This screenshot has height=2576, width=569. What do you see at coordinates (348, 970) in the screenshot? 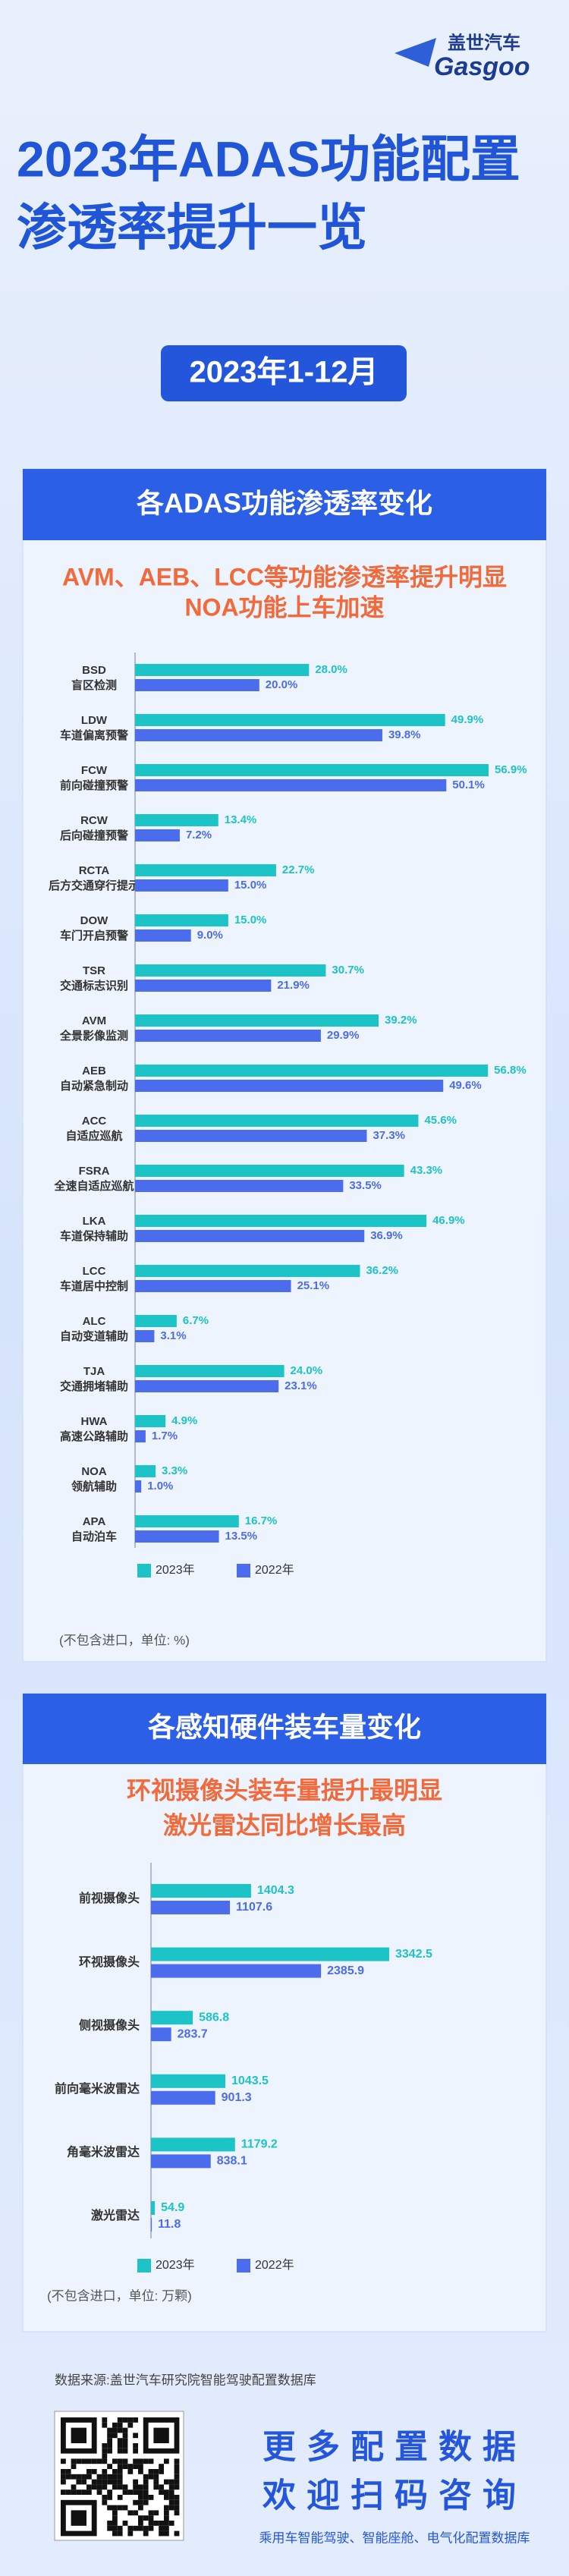
I see `value-label: 30.7%` at bounding box center [348, 970].